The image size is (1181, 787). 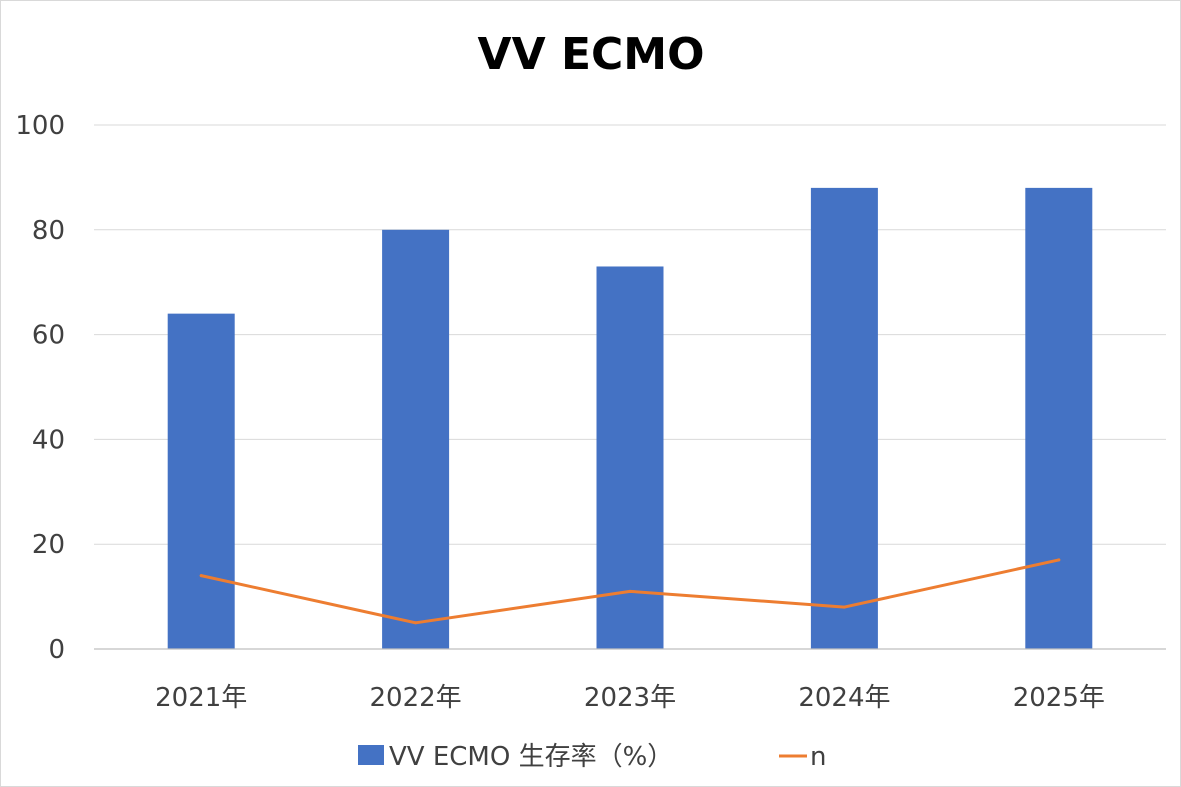 What do you see at coordinates (201, 576) in the screenshot?
I see `line-point-2021年` at bounding box center [201, 576].